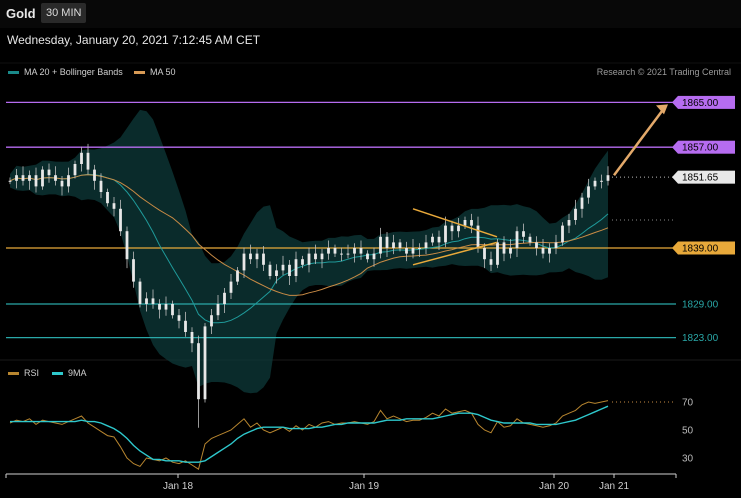  I want to click on time-axis-label: Jan 19, so click(364, 486).